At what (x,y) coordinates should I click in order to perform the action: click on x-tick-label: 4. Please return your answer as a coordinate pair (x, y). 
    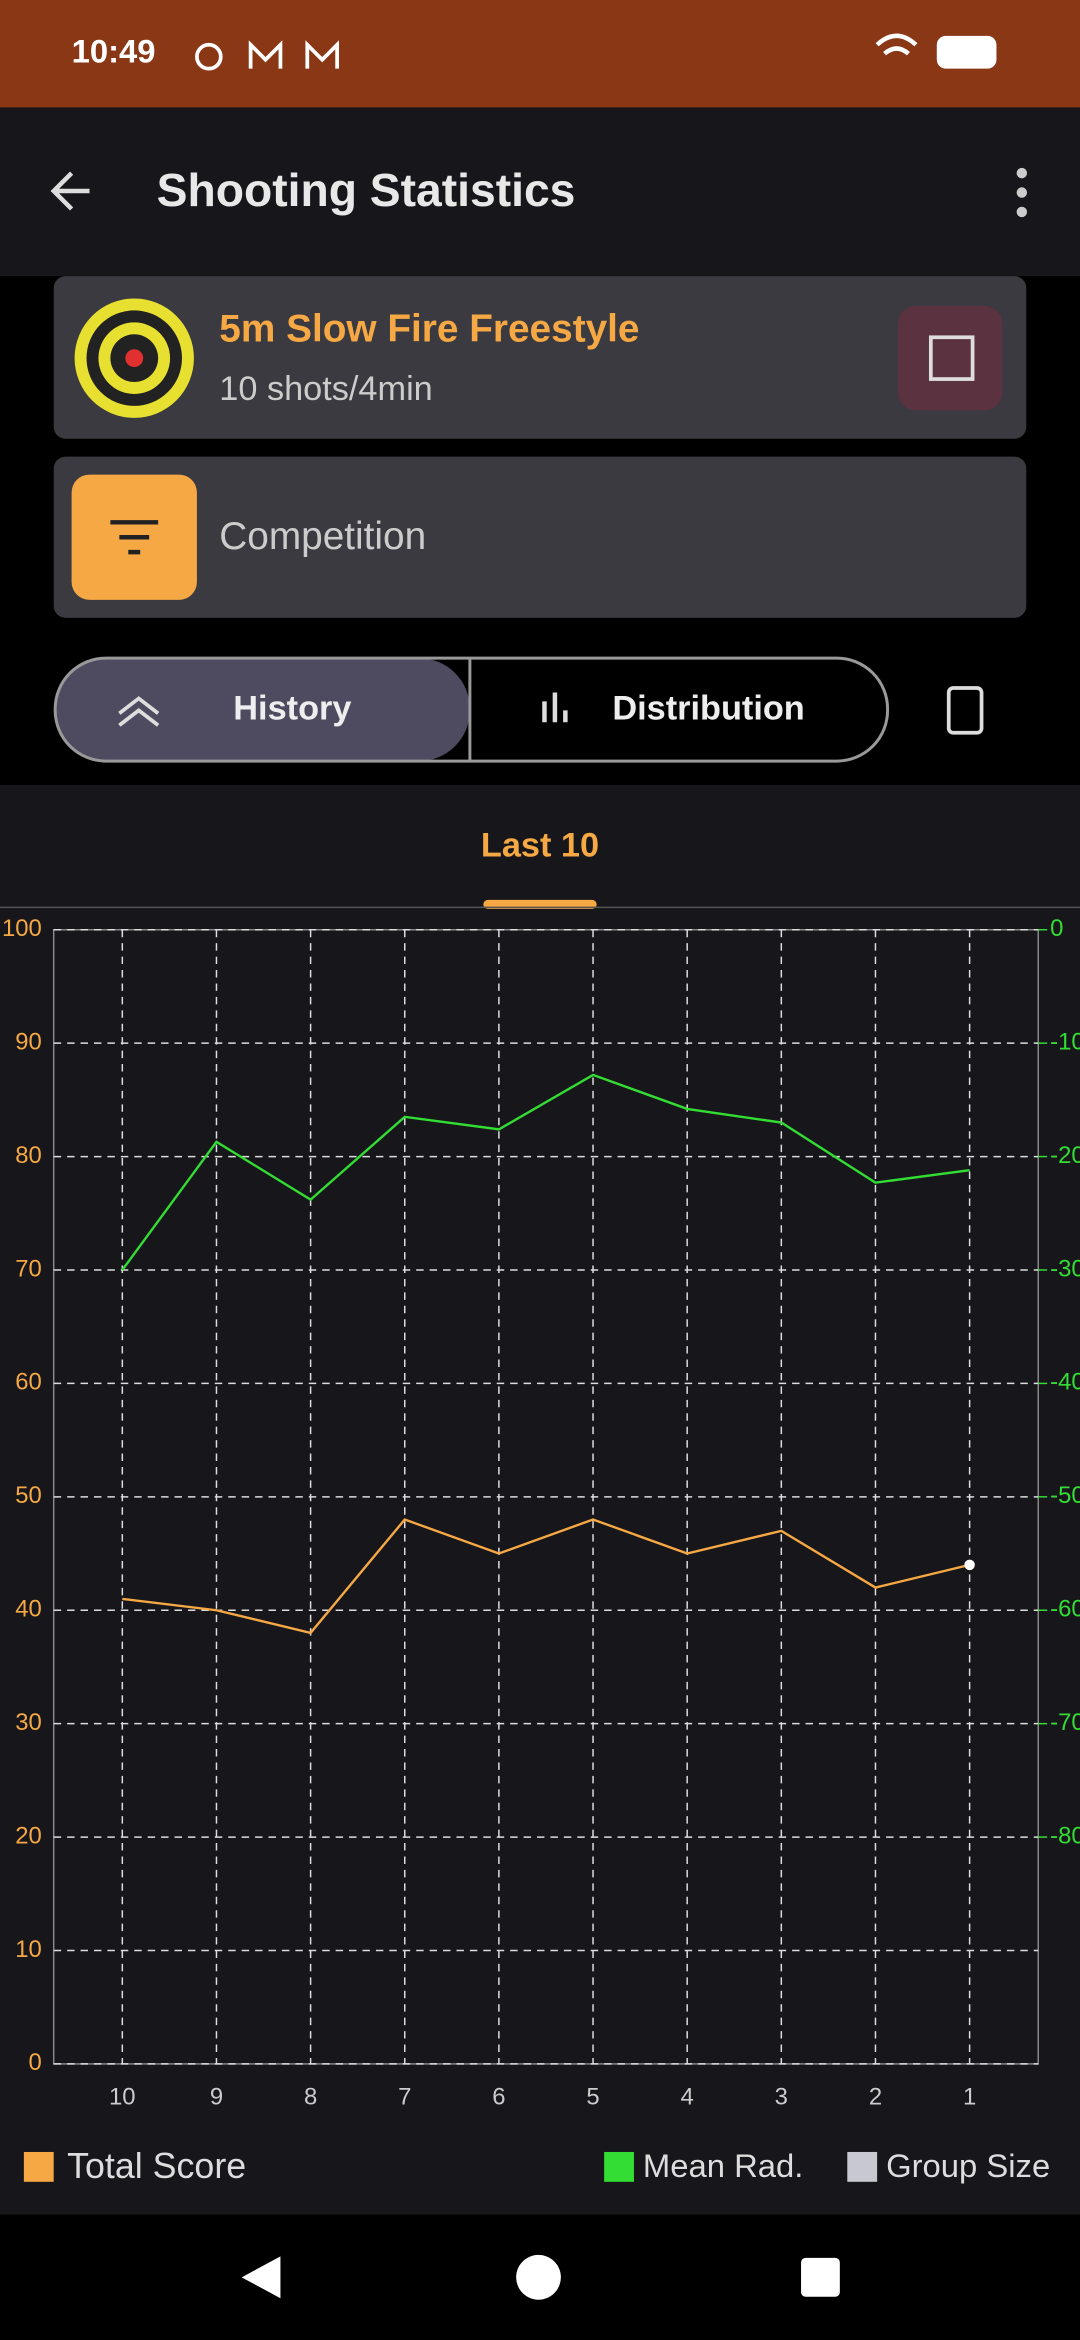
    Looking at the image, I should click on (687, 2097).